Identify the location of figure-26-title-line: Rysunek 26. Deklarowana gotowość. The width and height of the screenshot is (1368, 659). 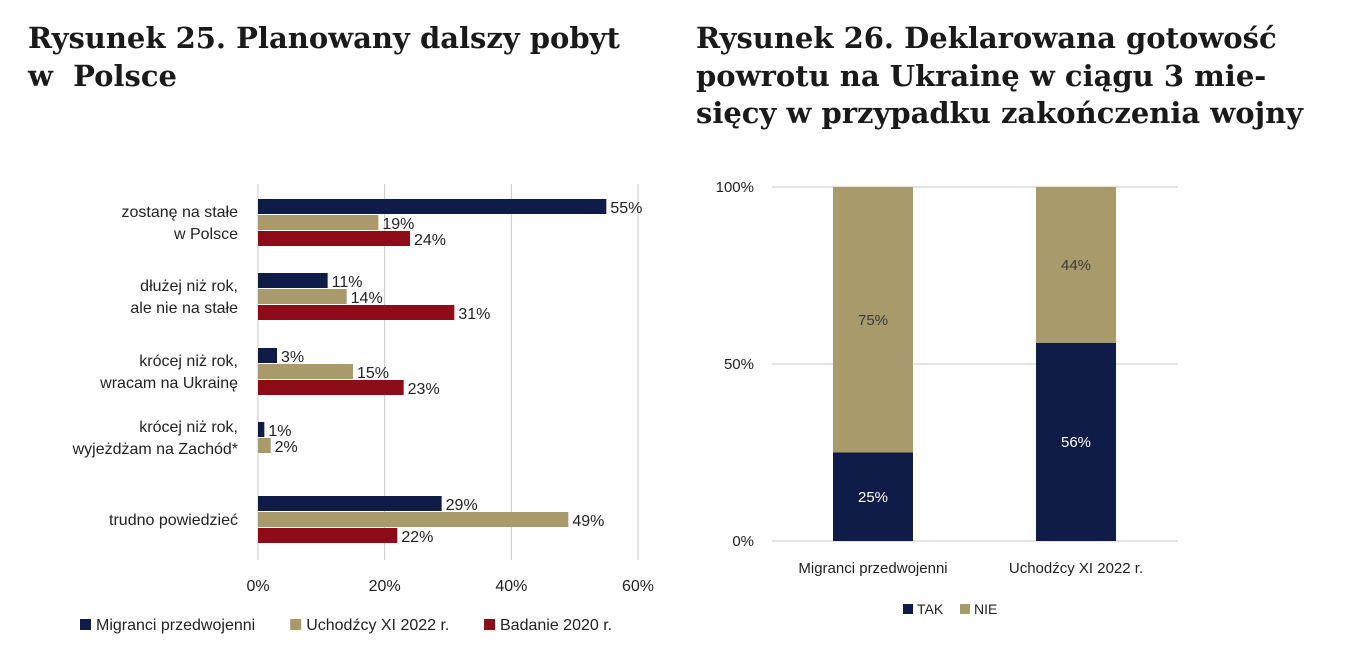
(986, 38).